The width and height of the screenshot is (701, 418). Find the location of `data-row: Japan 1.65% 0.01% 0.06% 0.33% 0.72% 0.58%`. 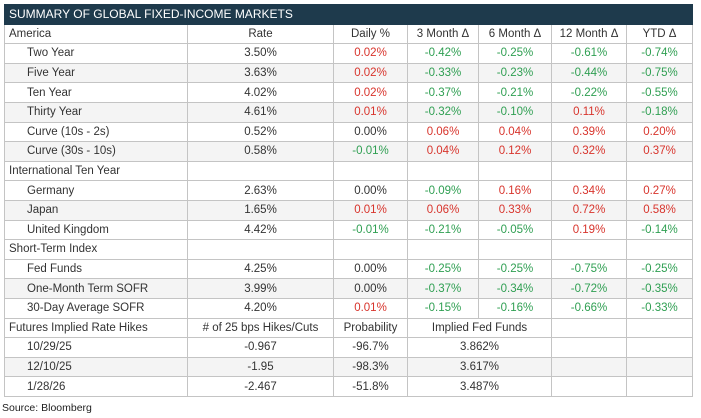

data-row: Japan 1.65% 0.01% 0.06% 0.33% 0.72% 0.58% is located at coordinates (349, 210).